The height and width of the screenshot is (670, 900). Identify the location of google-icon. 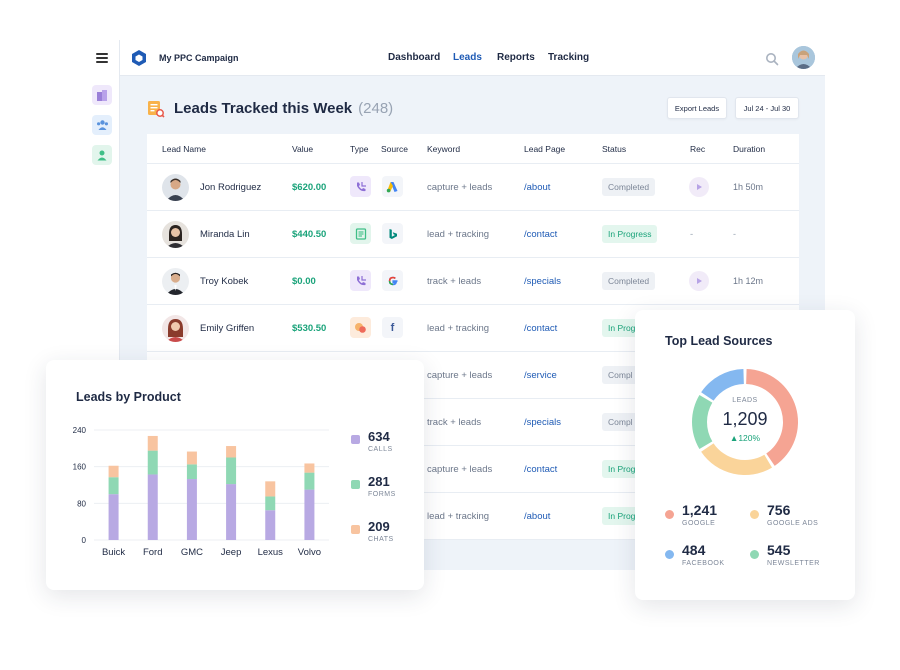
(392, 280).